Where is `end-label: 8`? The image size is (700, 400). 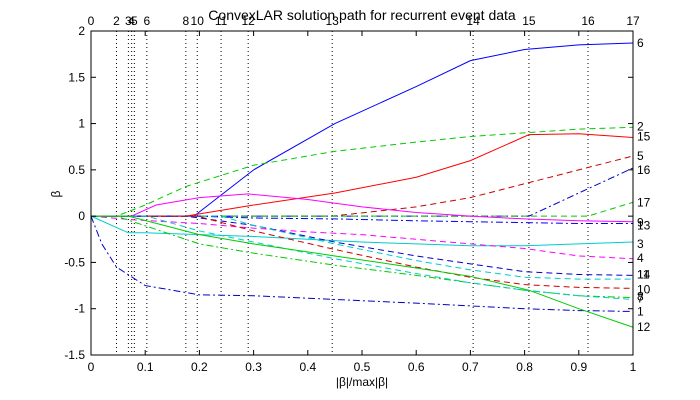 end-label: 8 is located at coordinates (640, 297).